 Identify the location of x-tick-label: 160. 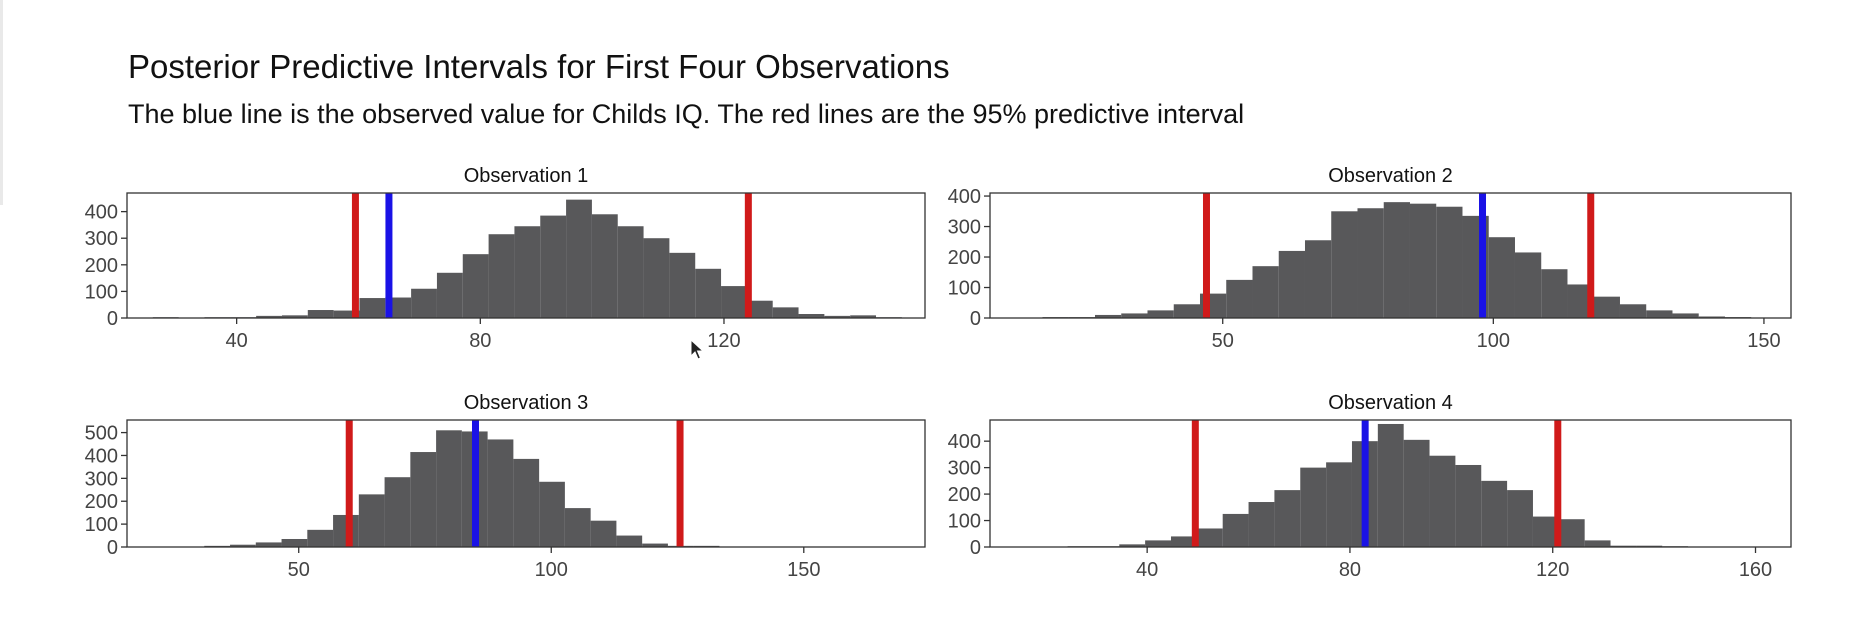
(1755, 570).